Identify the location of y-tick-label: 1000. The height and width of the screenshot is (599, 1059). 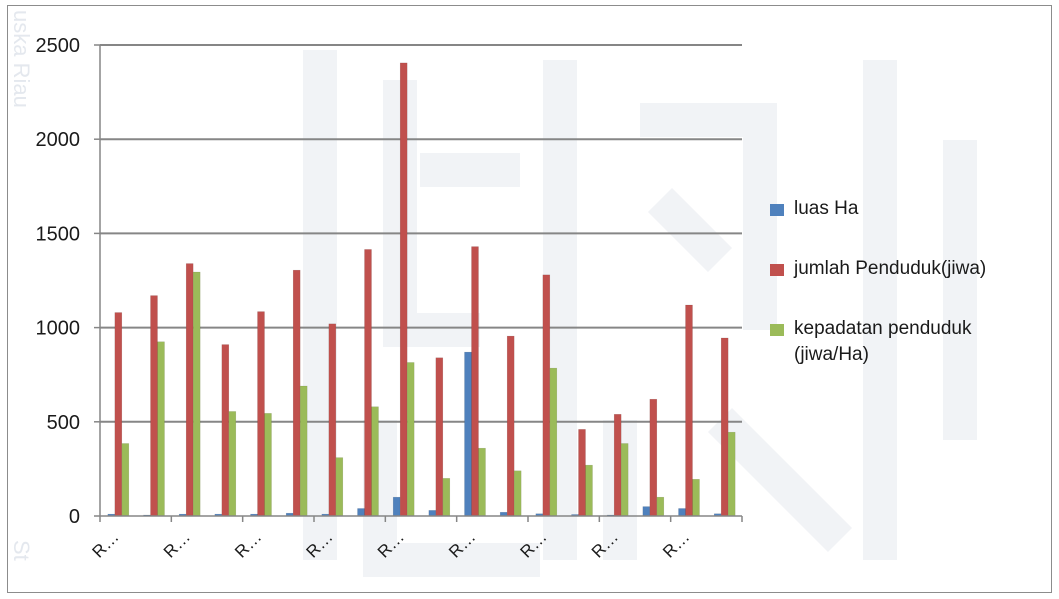
(58, 329).